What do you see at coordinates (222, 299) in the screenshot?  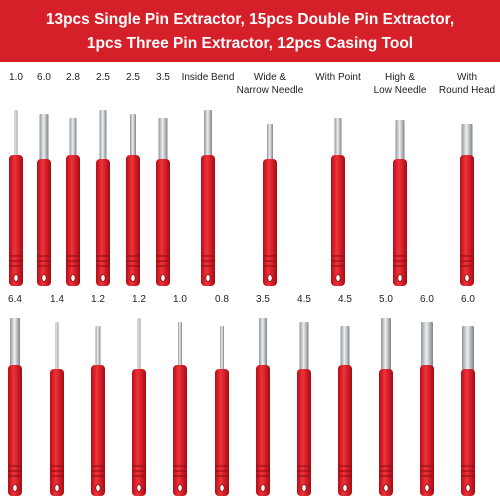 I see `tool-label: 0.8` at bounding box center [222, 299].